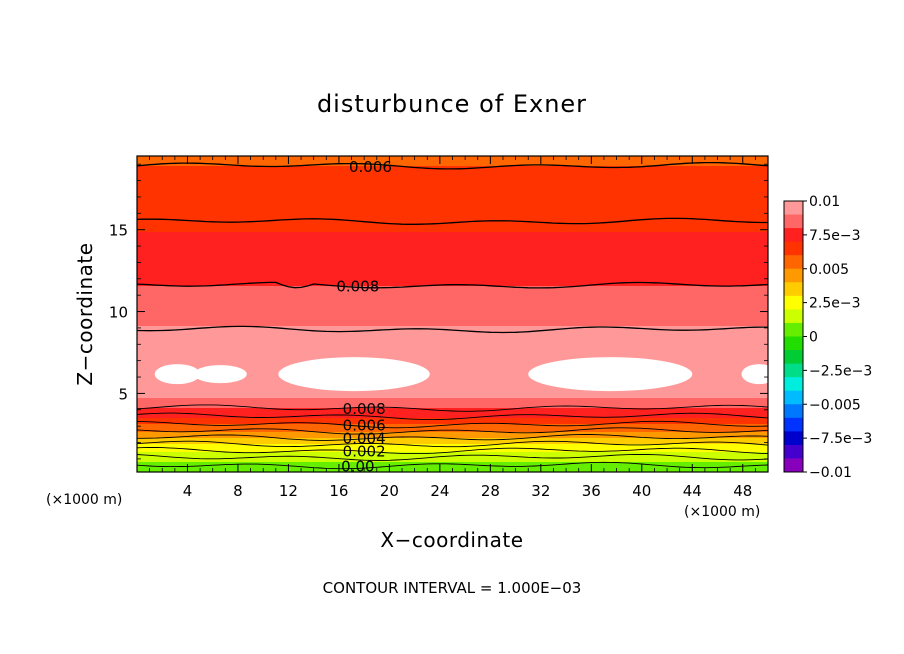  What do you see at coordinates (452, 104) in the screenshot?
I see `chart-title: disturbunce of Exner` at bounding box center [452, 104].